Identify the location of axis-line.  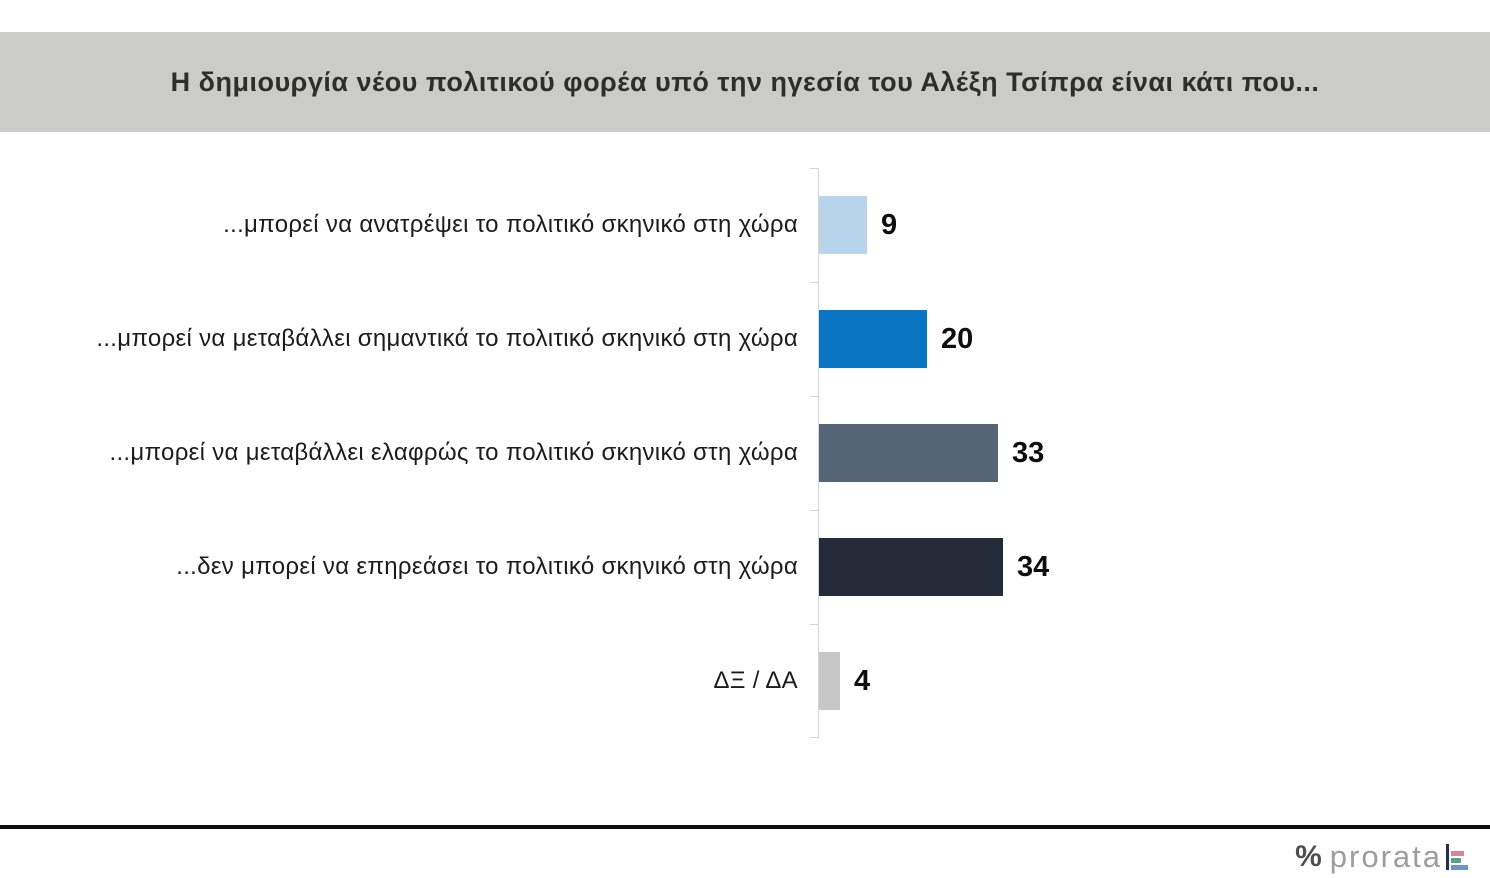
(814, 453).